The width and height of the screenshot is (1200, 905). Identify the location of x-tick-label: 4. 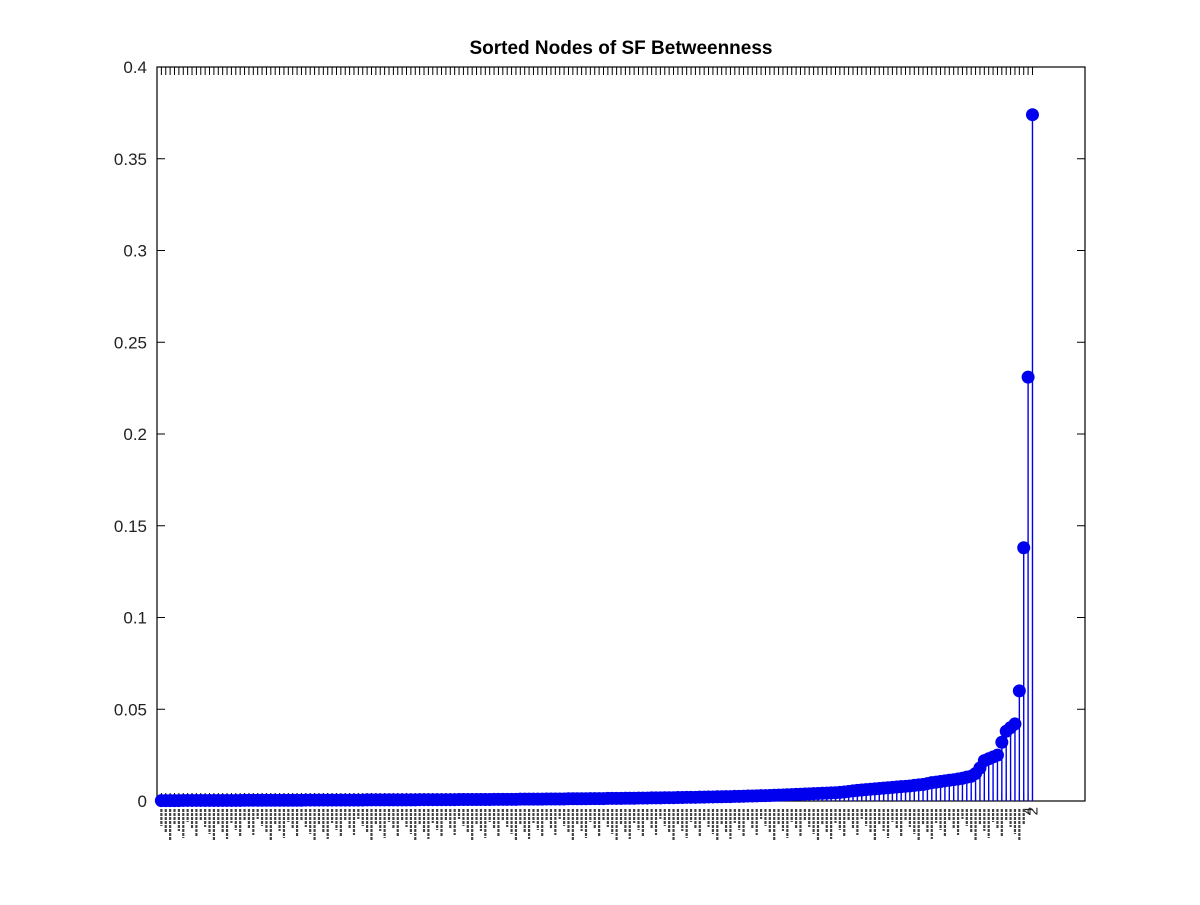
(1028, 811).